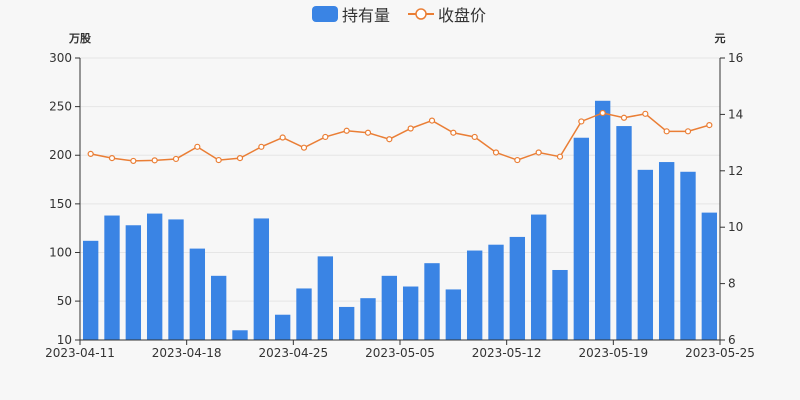 This screenshot has width=800, height=400. I want to click on right-axis-tick-label: 10, so click(735, 227).